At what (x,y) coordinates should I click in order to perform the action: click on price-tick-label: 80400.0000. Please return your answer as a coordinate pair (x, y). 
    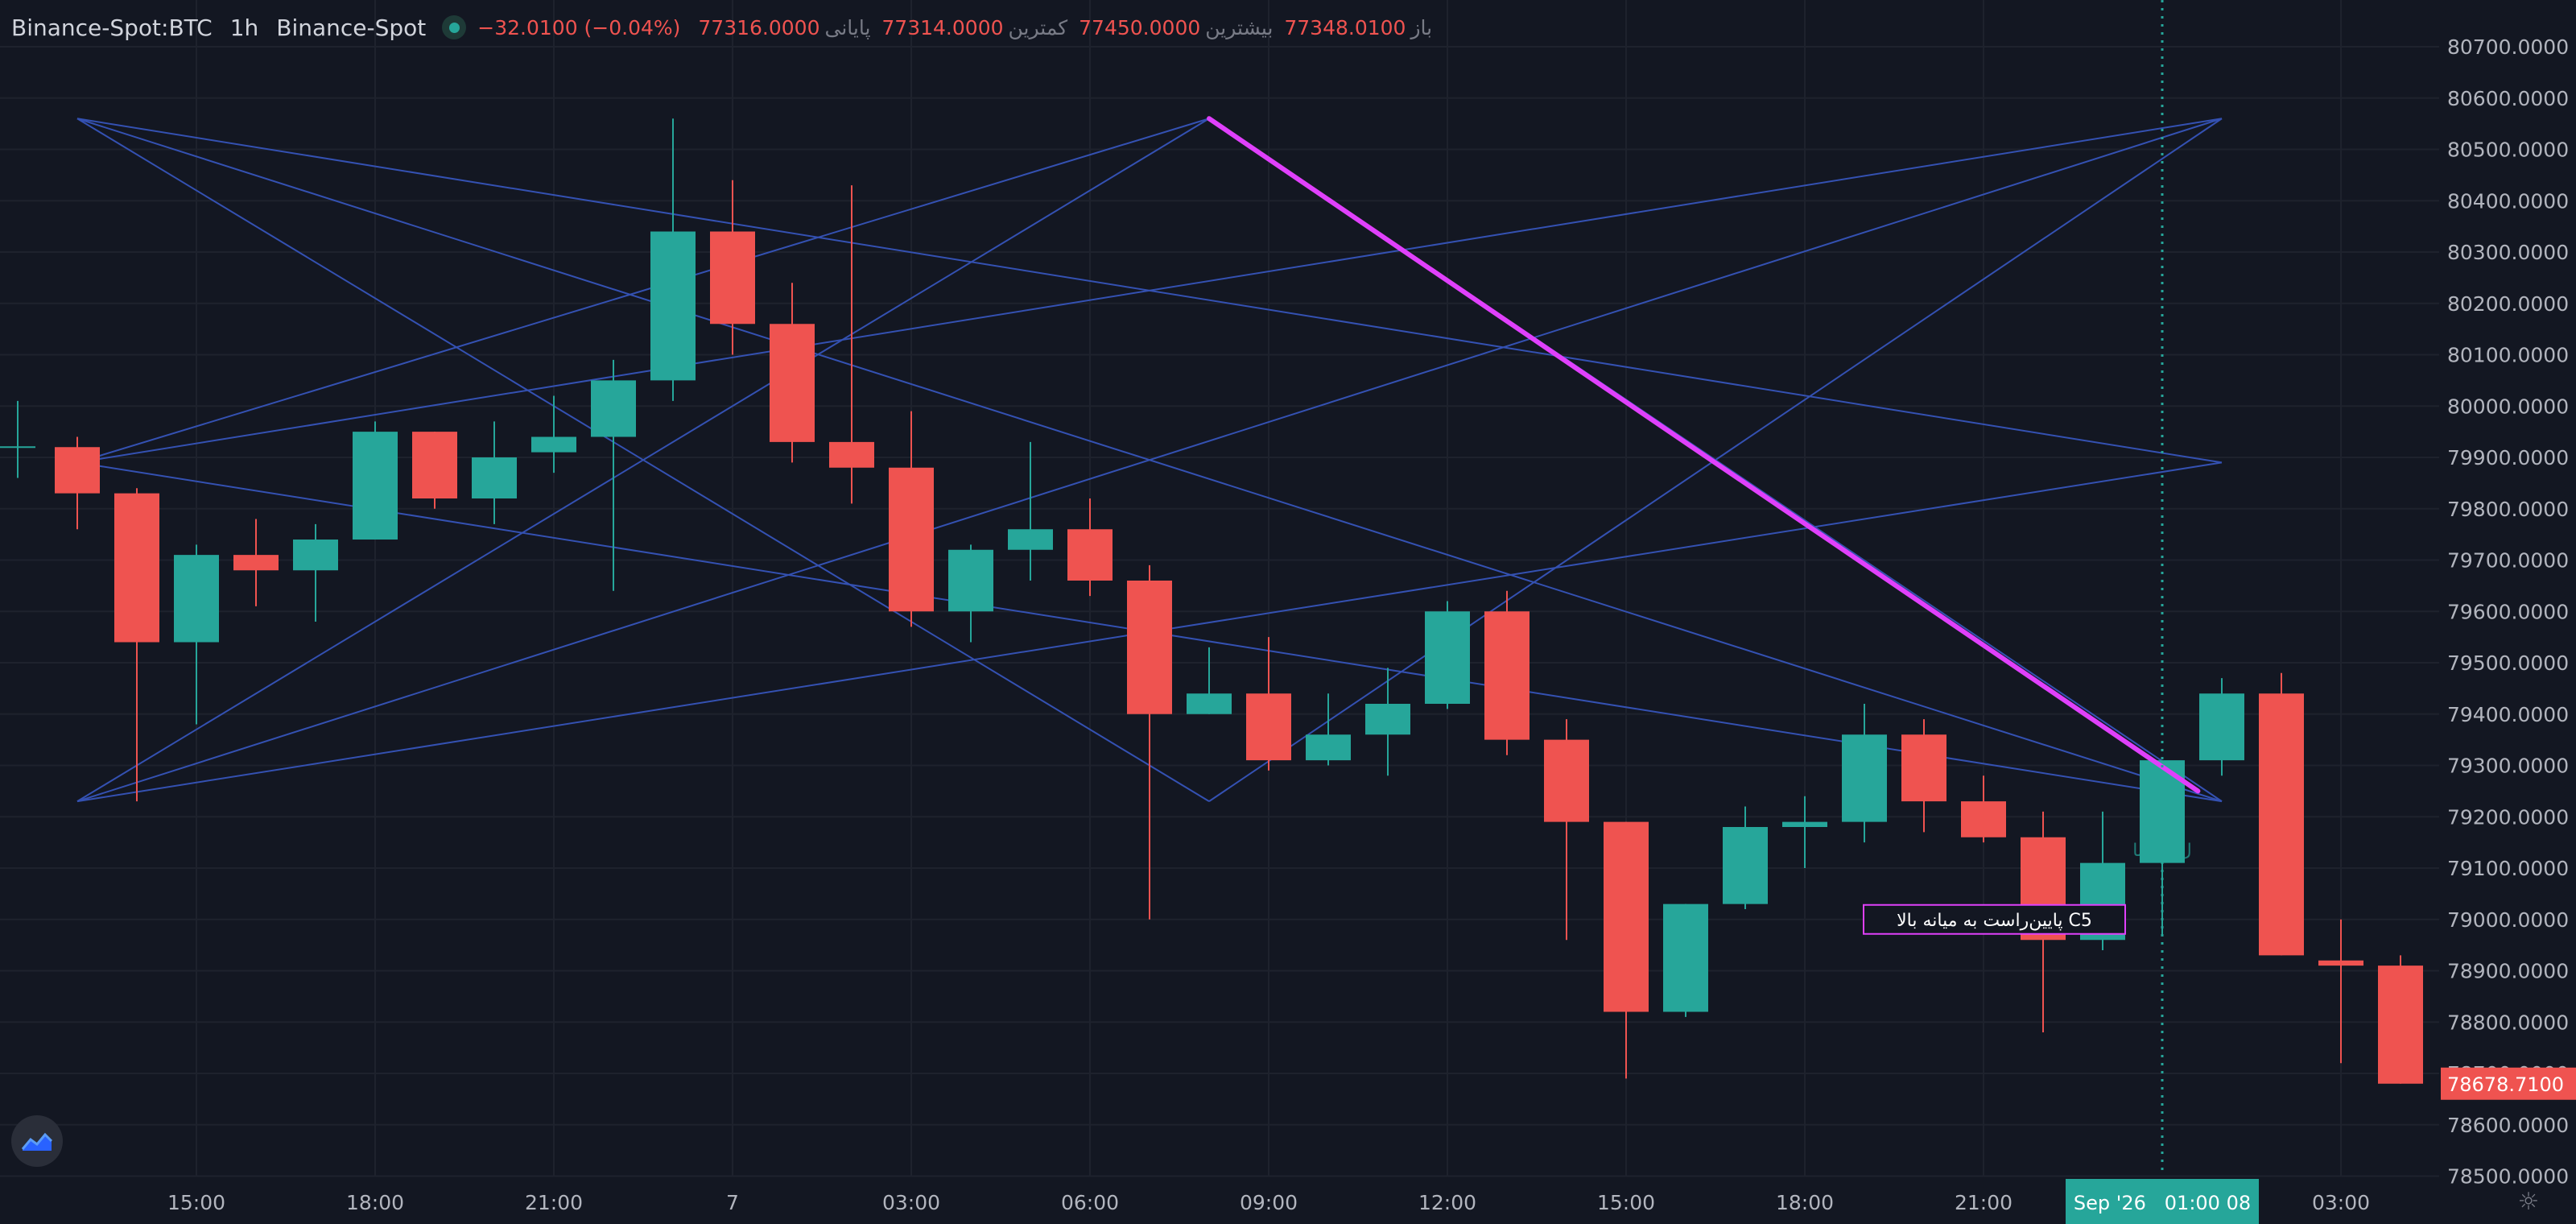
    Looking at the image, I should click on (2508, 201).